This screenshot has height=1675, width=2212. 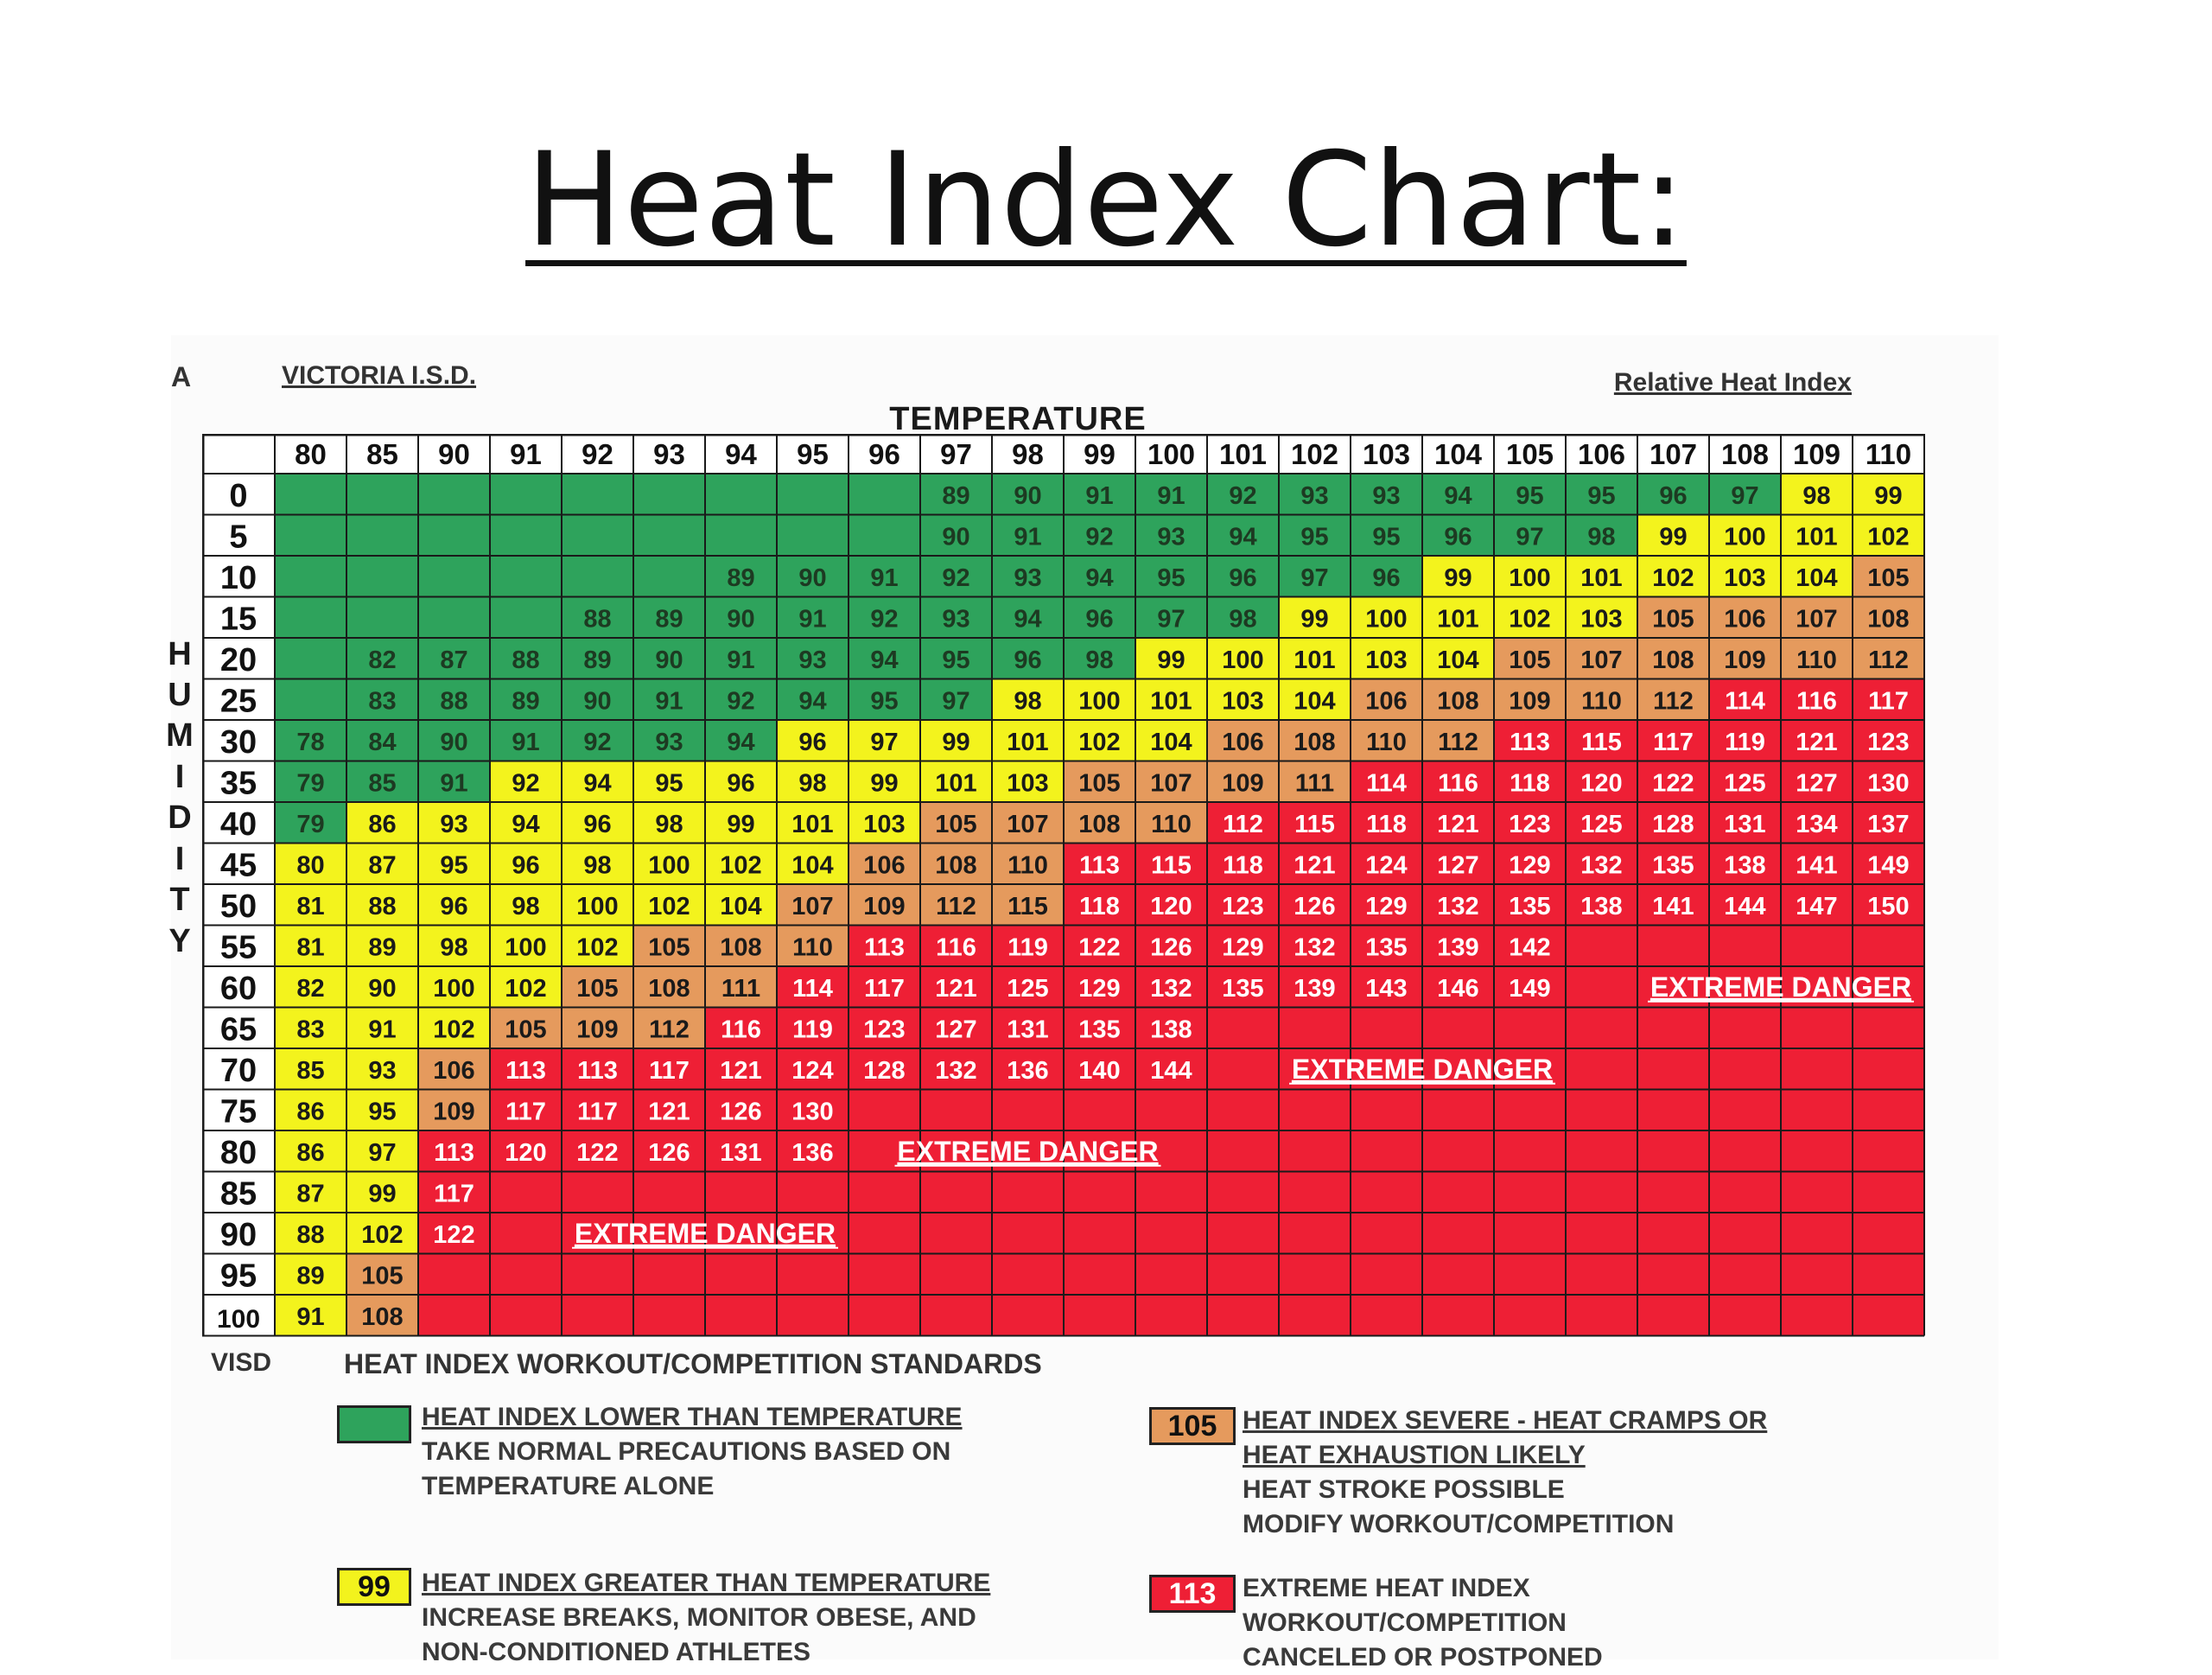 I want to click on humidity-tick-label: 55, so click(x=238, y=947).